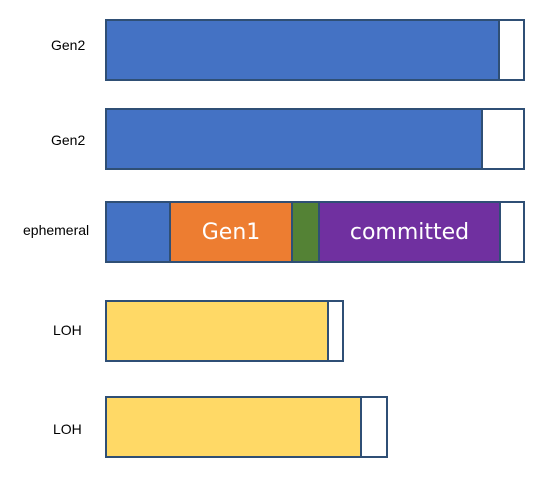 This screenshot has width=554, height=481. I want to click on segment-row-ephemeral: Gen1 committed, so click(315, 232).